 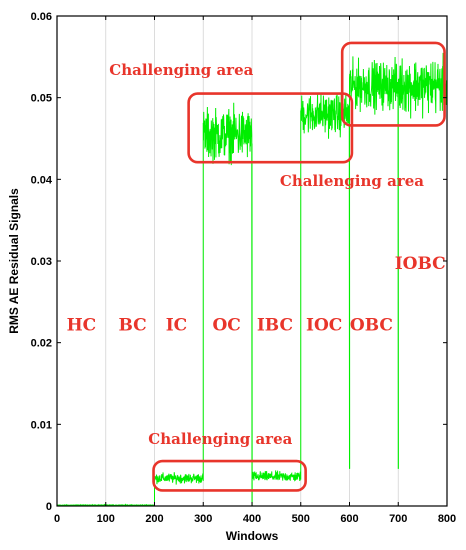 What do you see at coordinates (220, 439) in the screenshot?
I see `annotation-challenging-area-2: Challenging area` at bounding box center [220, 439].